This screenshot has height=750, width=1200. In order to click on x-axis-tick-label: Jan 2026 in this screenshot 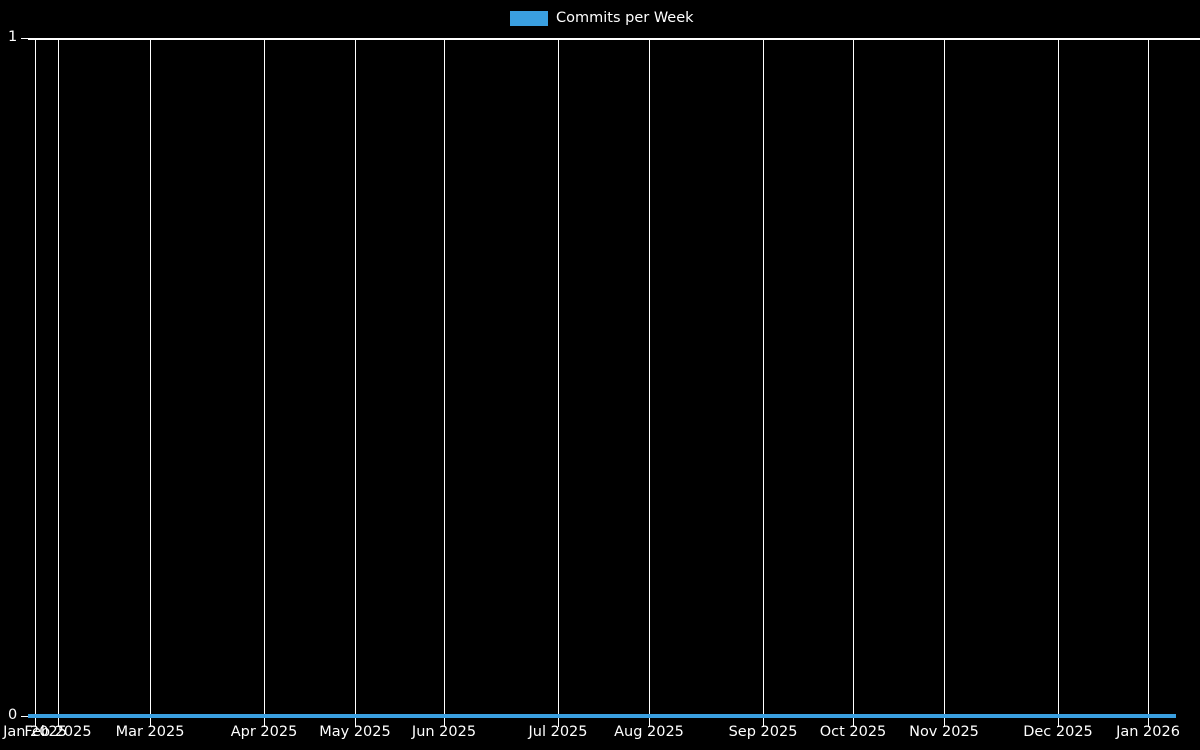, I will do `click(1148, 732)`.